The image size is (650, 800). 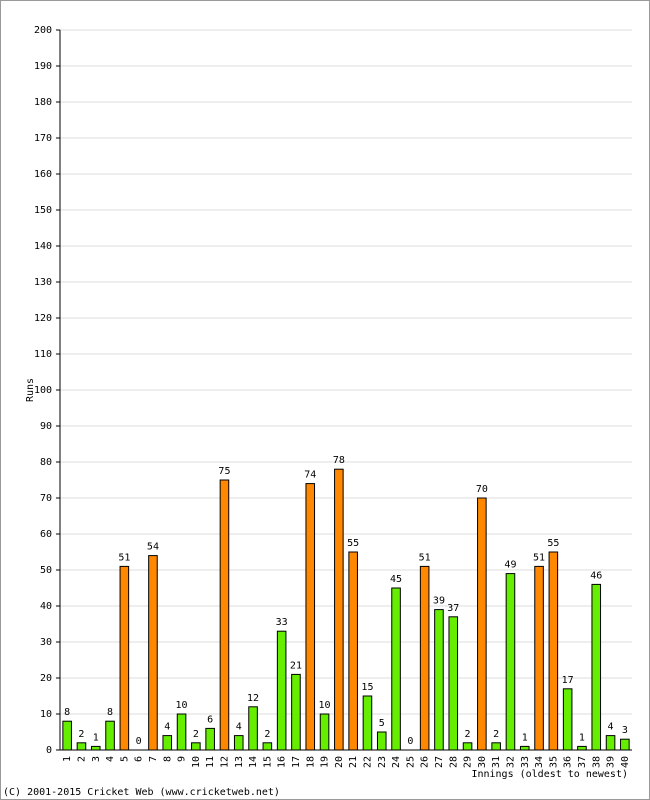 I want to click on x-tick-label: 20, so click(x=339, y=762).